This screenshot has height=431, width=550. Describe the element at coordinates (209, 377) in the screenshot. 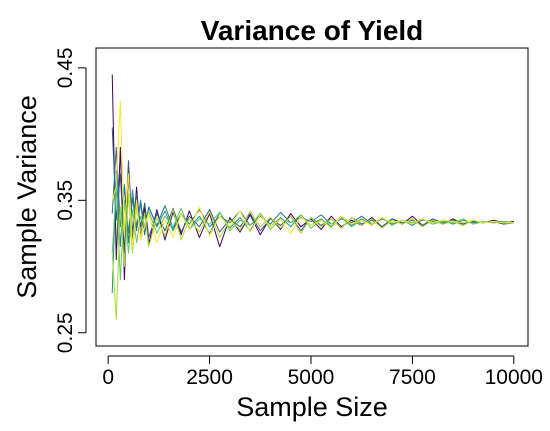

I see `x-tick-label: 2500` at that location.